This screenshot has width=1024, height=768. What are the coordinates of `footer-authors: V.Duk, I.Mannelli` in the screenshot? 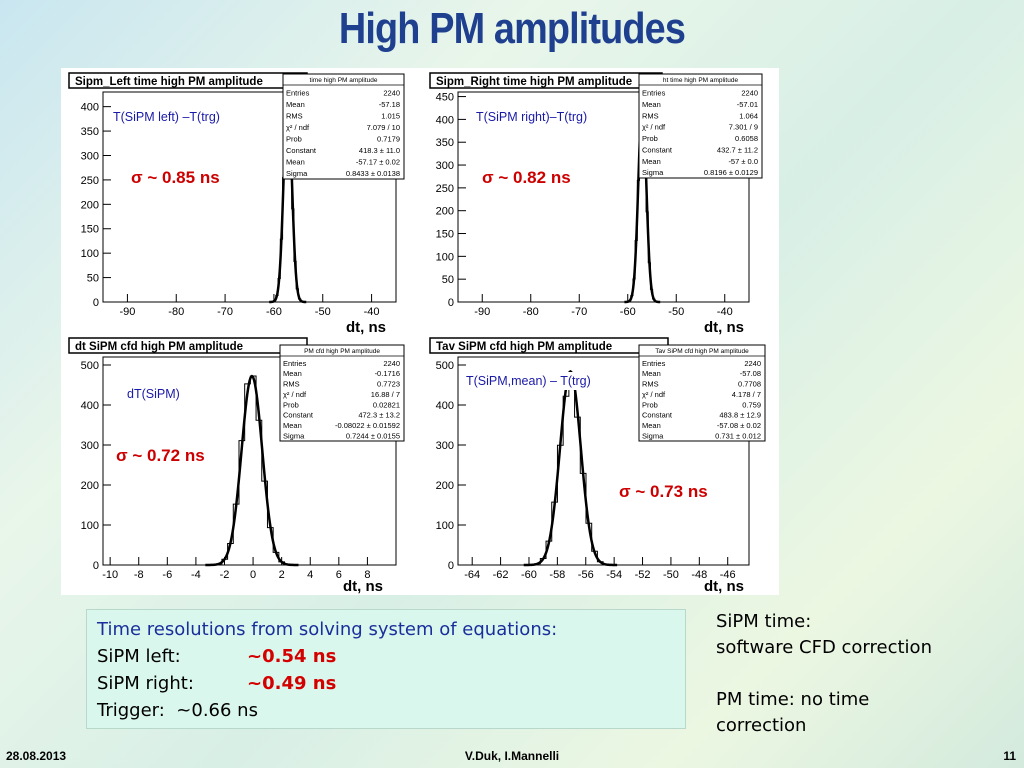 It's located at (512, 756).